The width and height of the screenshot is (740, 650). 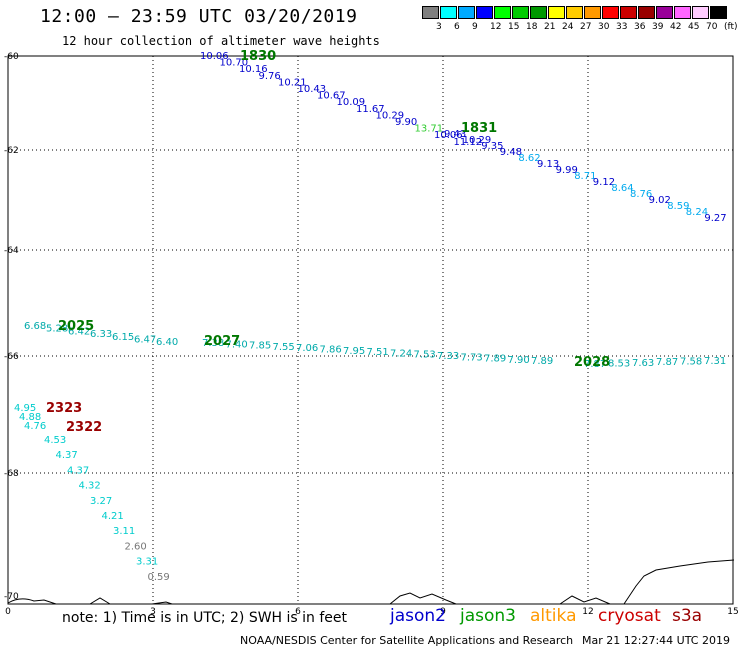 What do you see at coordinates (532, 27) in the screenshot?
I see `colorbar-label: 18` at bounding box center [532, 27].